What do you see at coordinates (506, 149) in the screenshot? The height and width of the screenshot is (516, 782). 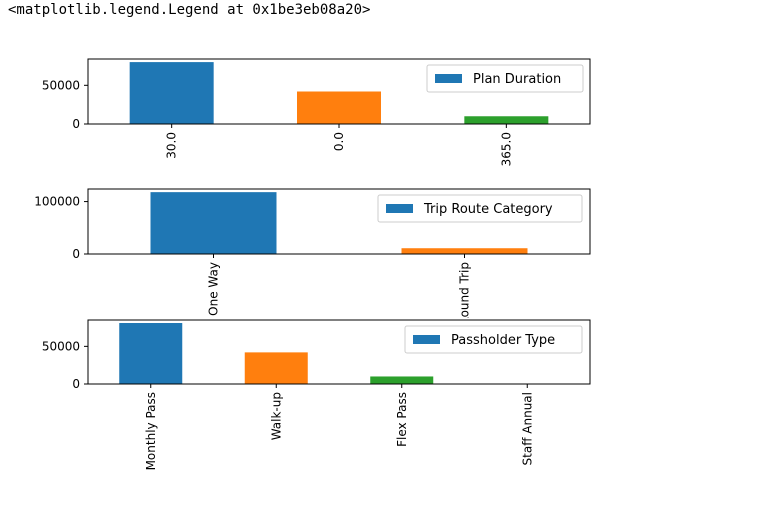 I see `x-tick-label: 365.0` at bounding box center [506, 149].